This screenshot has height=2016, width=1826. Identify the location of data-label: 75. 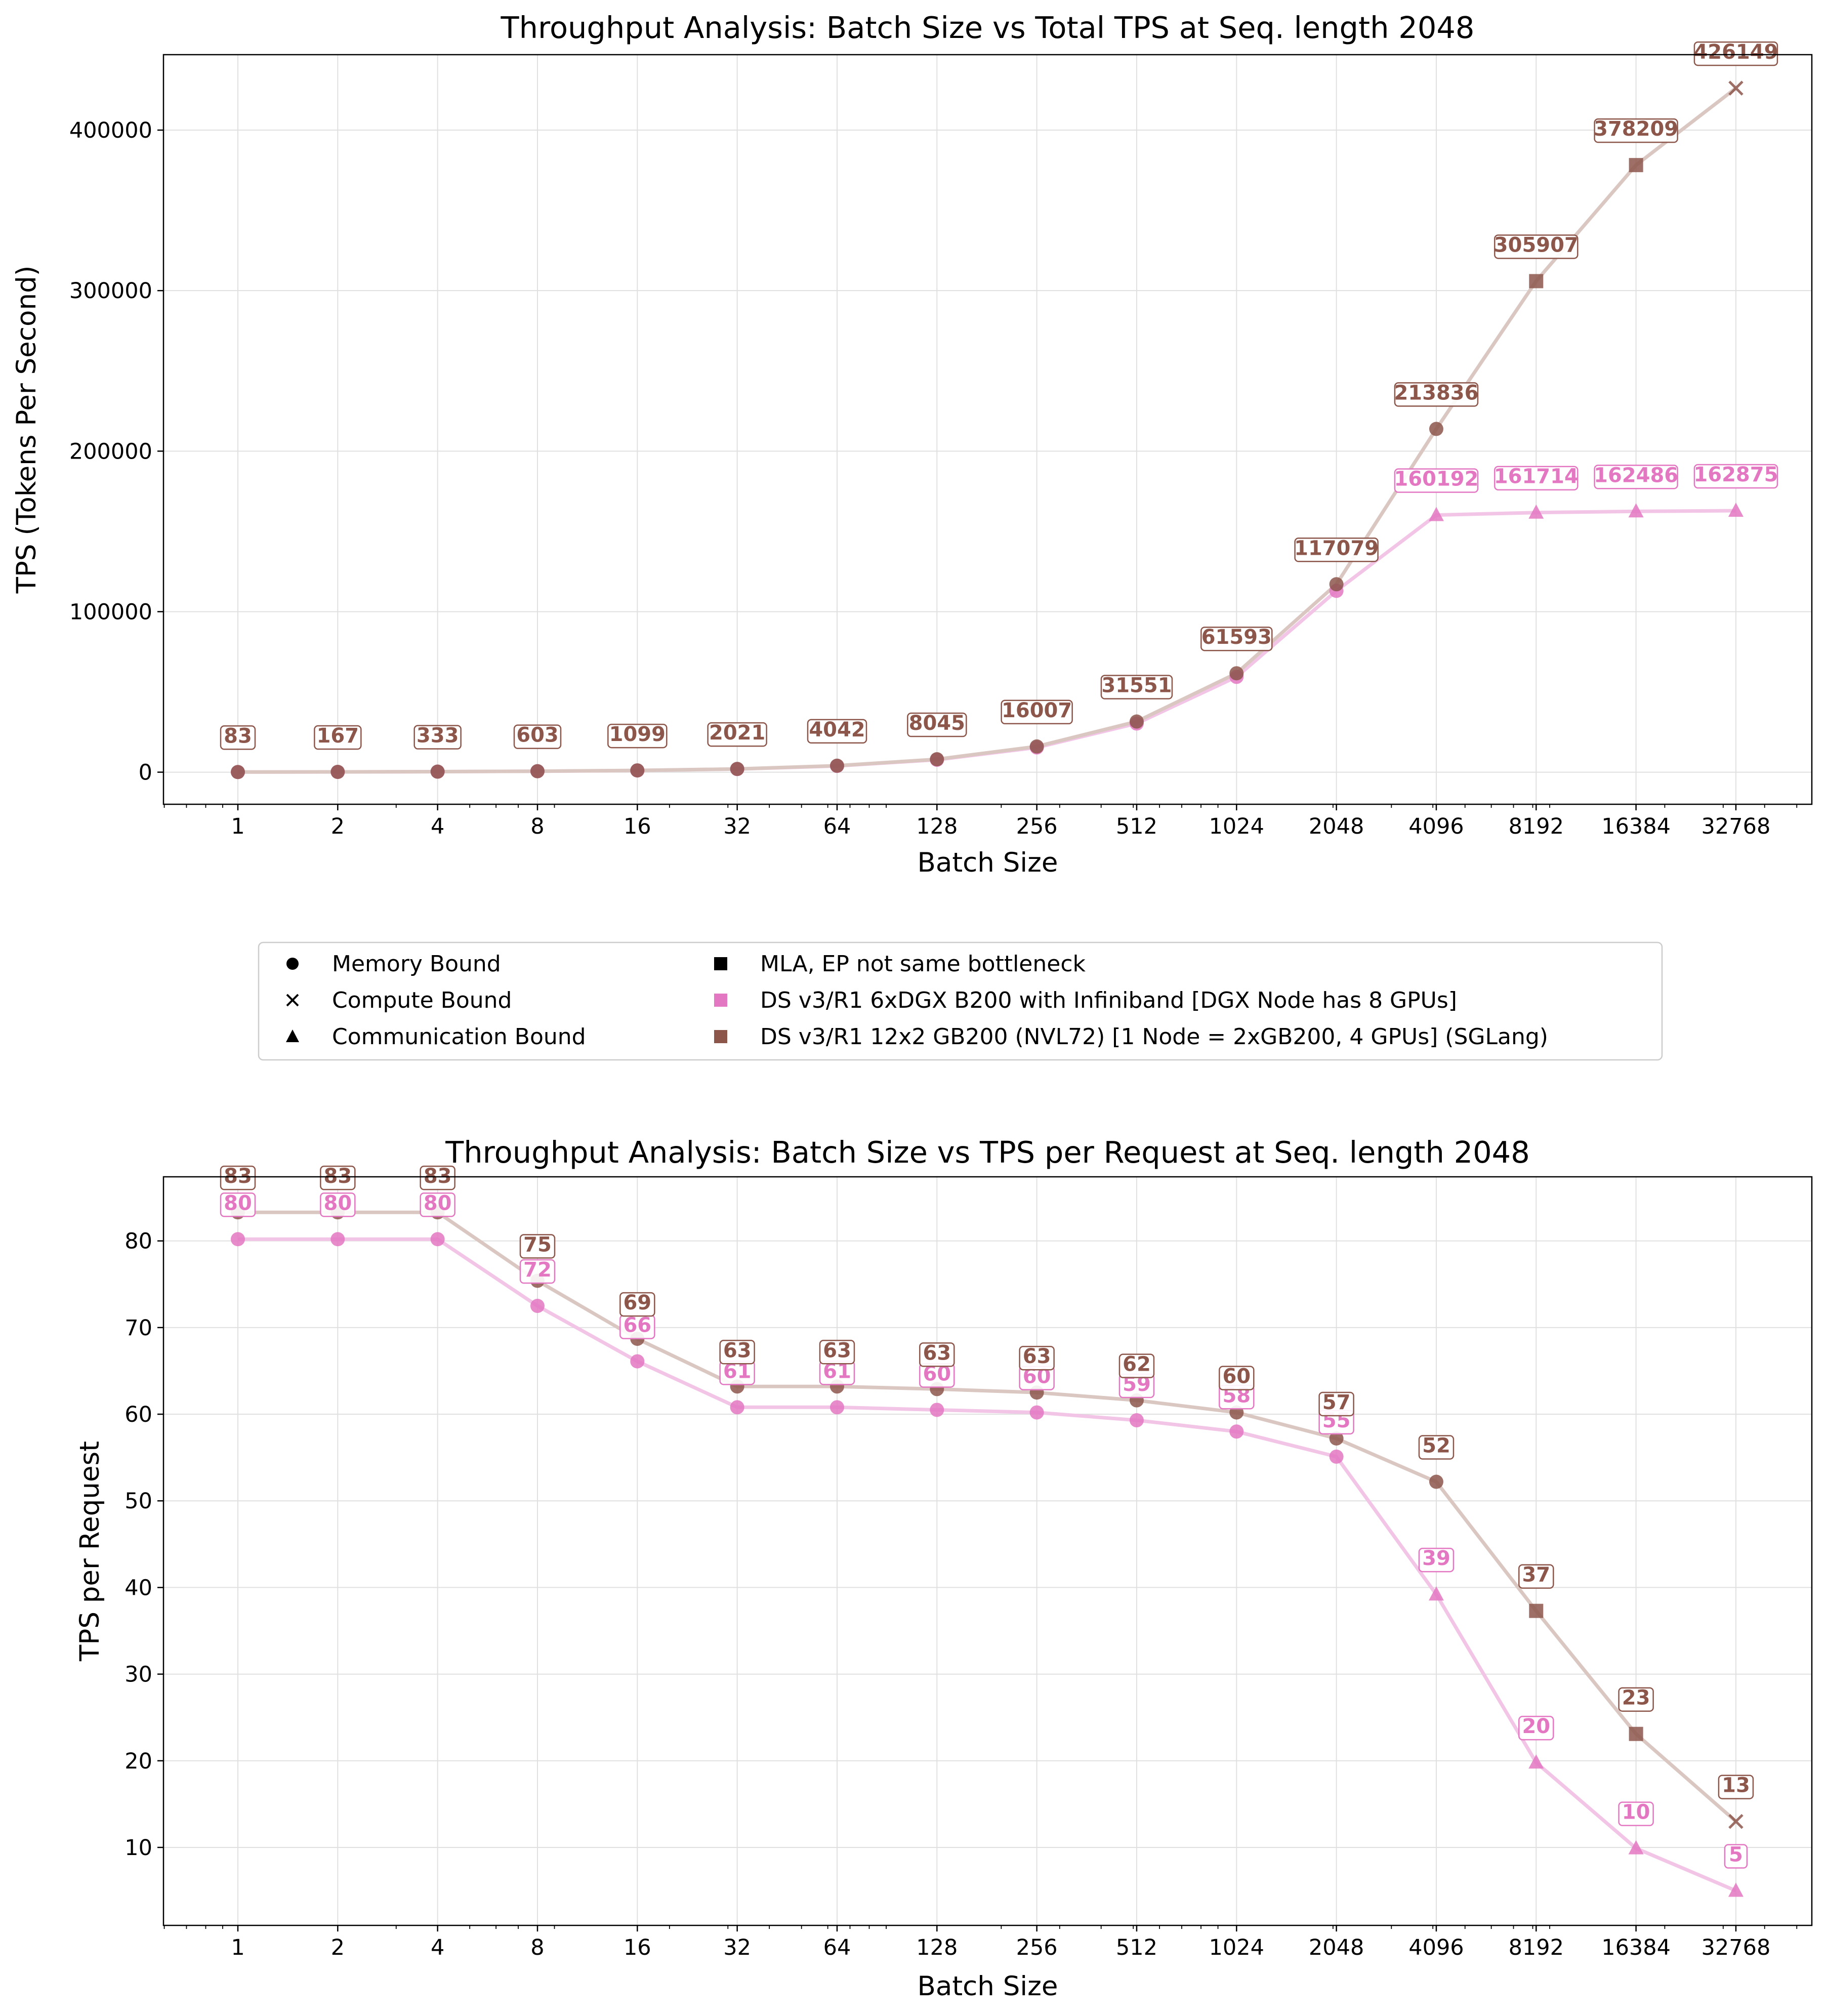
(537, 1244).